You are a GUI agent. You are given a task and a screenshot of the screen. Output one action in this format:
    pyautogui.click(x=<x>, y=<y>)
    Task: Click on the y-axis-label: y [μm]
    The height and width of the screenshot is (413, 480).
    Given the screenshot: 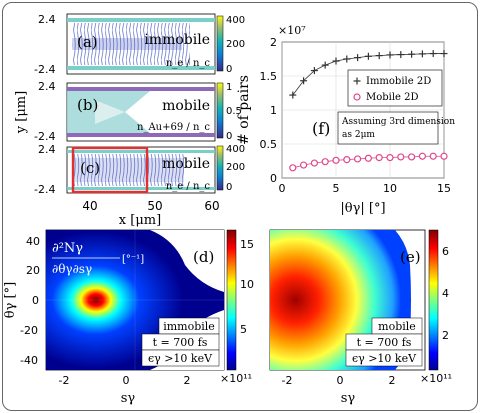 What is the action you would take?
    pyautogui.click(x=21, y=112)
    